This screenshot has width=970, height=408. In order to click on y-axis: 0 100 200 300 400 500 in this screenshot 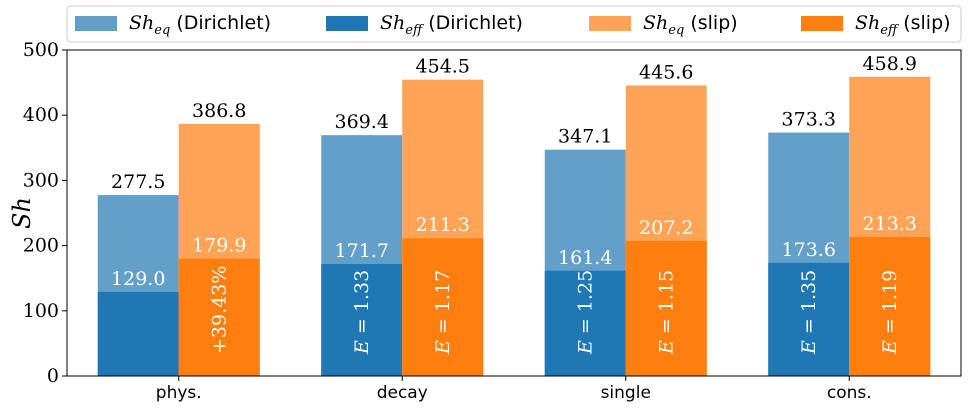, I will do `click(45, 213)`.